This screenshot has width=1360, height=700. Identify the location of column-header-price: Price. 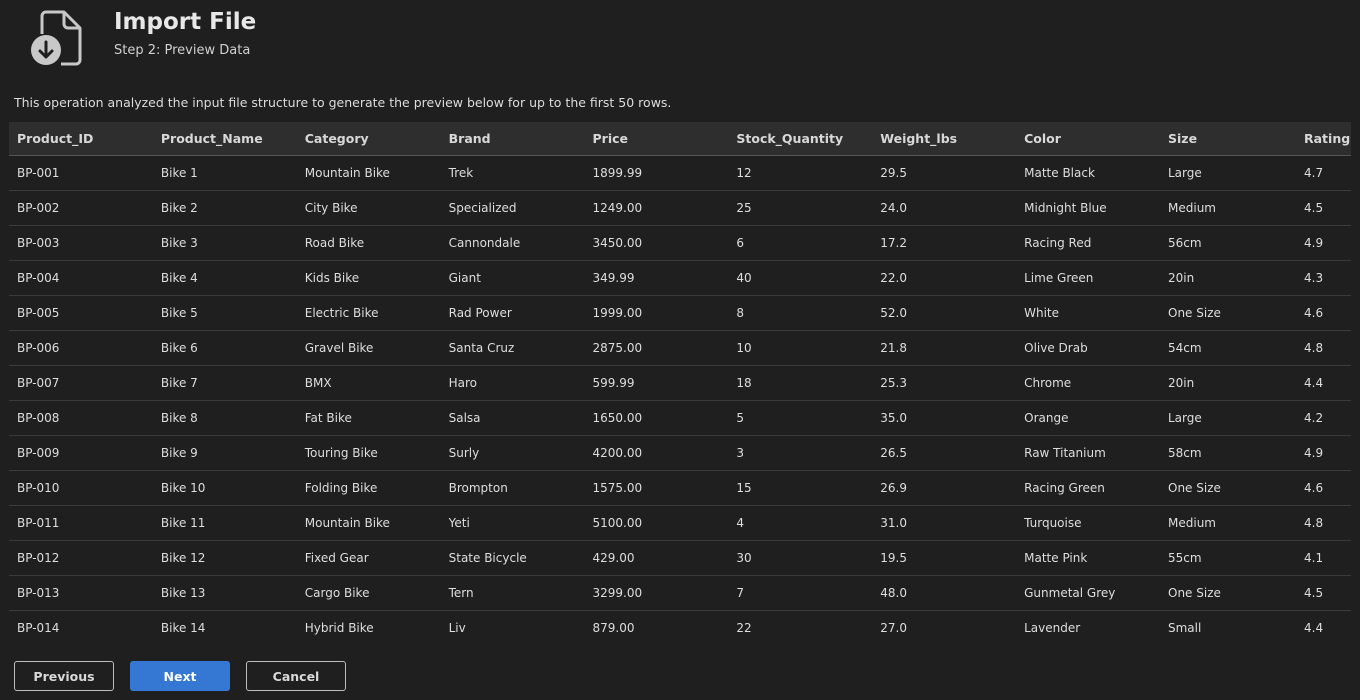
(656, 139).